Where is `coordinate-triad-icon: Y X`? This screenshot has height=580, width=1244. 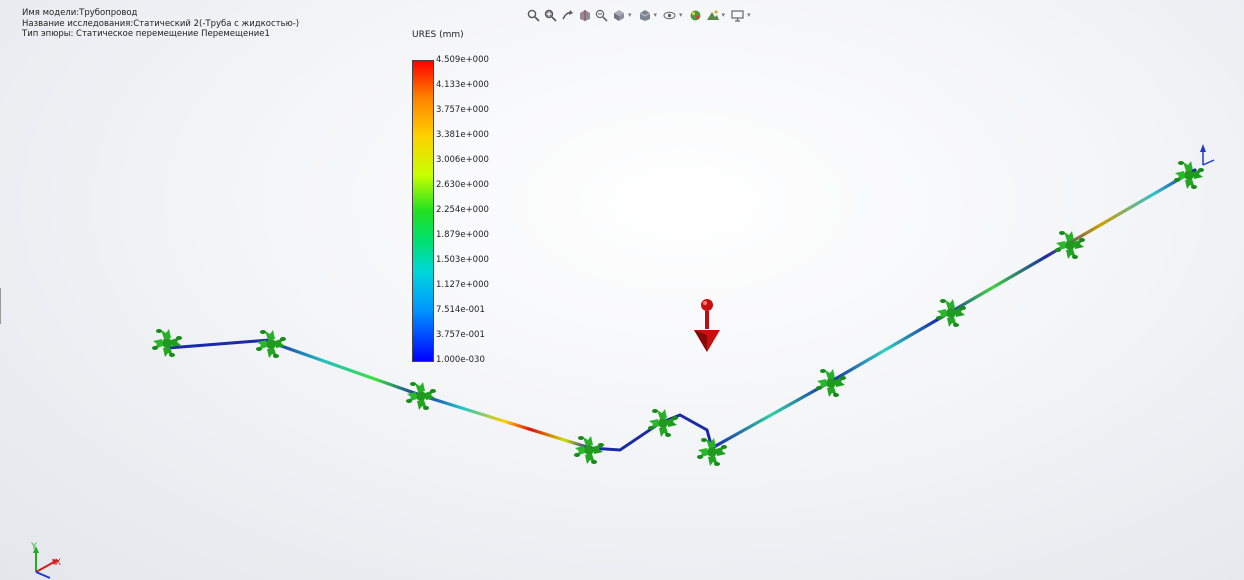
coordinate-triad-icon: Y X is located at coordinates (46, 560).